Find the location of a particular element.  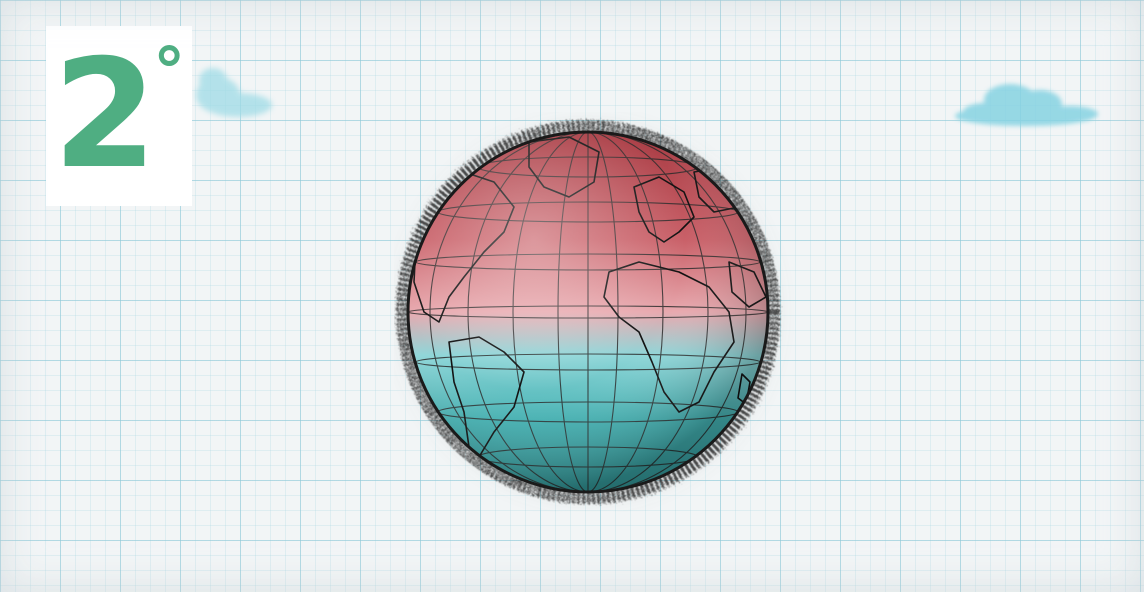

logo-degree-symbol: ° is located at coordinates (169, 72).